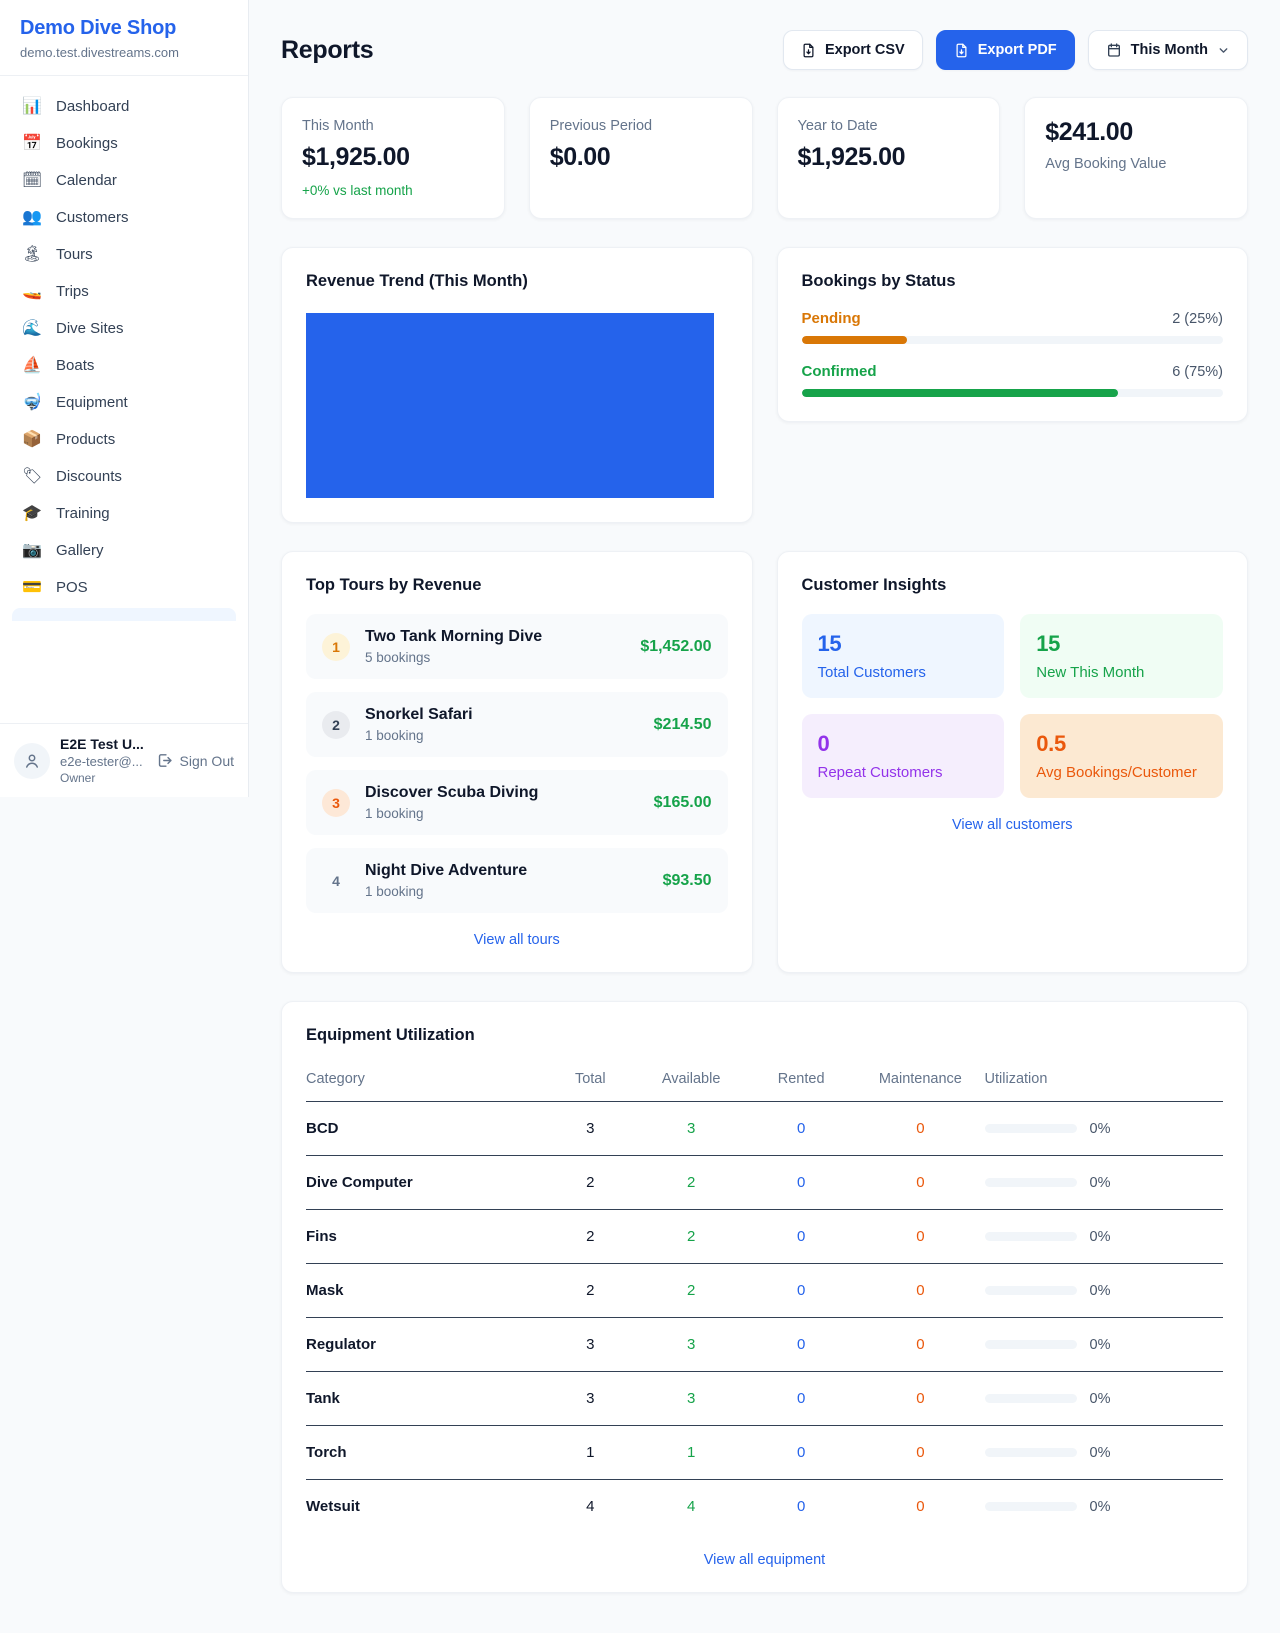  I want to click on rank-badge: 2, so click(336, 724).